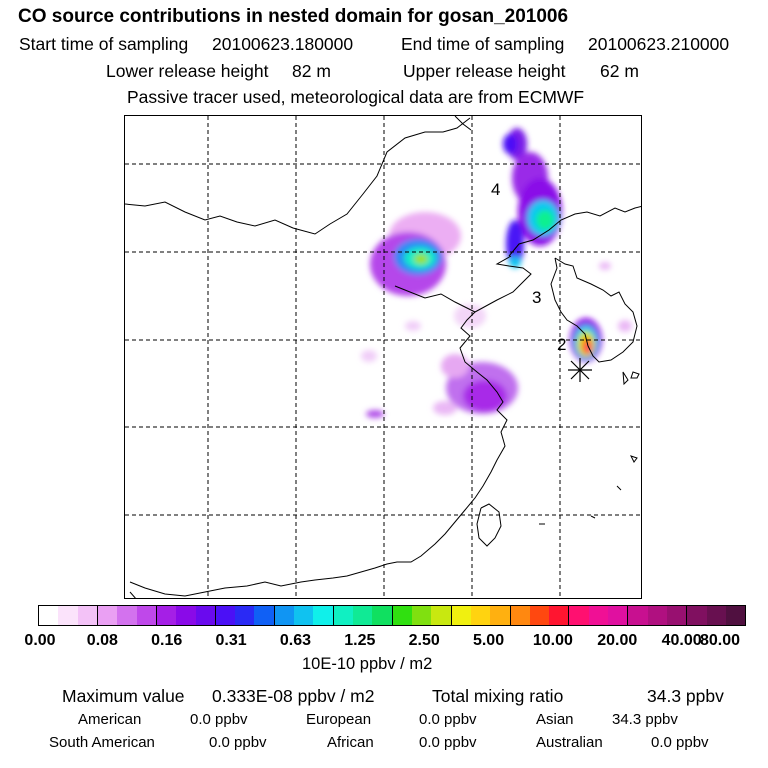  What do you see at coordinates (102, 742) in the screenshot?
I see `region-name-south-american: South American` at bounding box center [102, 742].